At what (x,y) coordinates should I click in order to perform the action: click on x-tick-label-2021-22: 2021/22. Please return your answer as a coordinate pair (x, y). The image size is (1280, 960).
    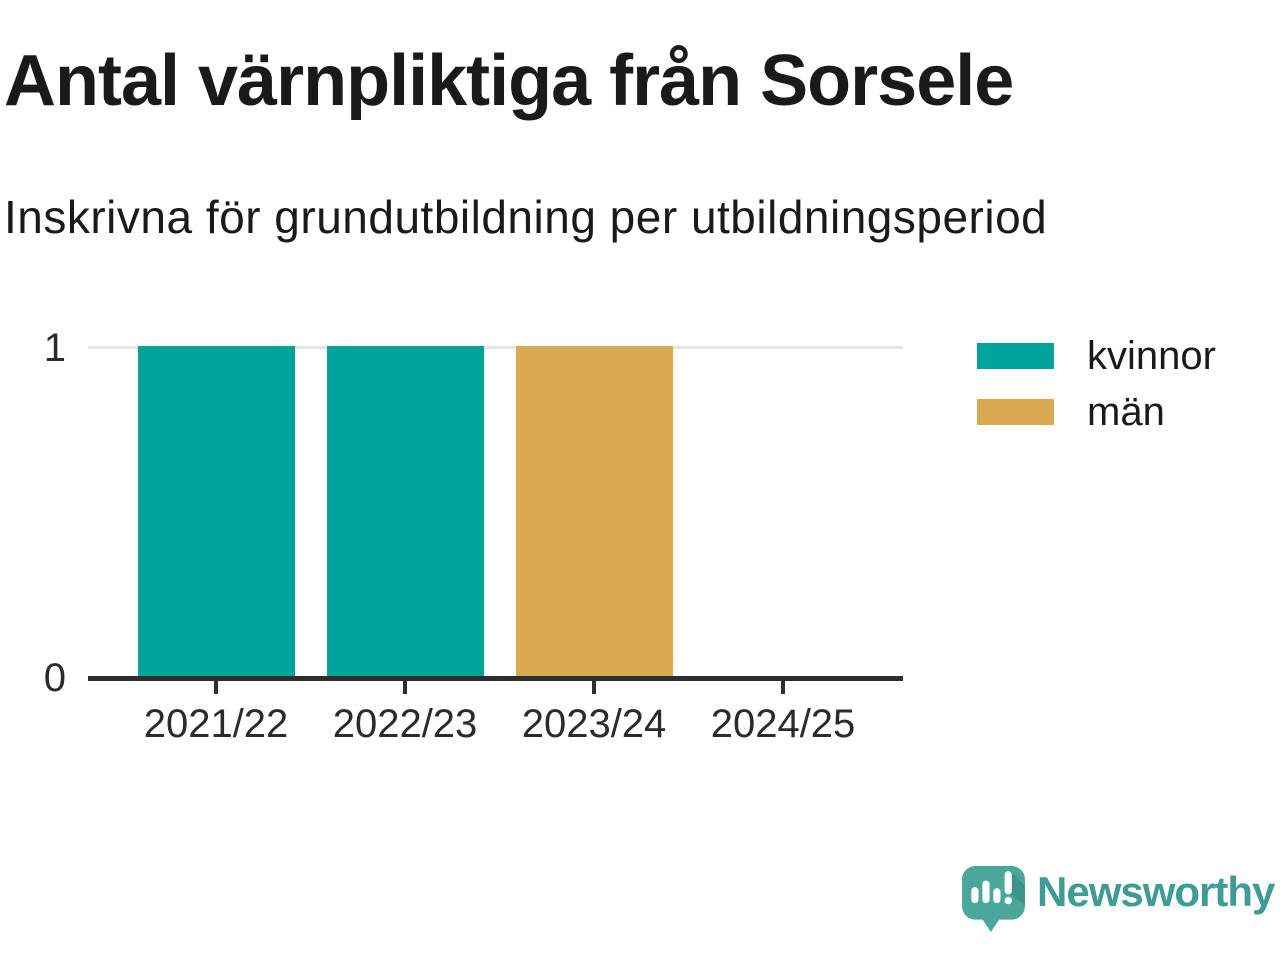
    Looking at the image, I should click on (216, 724).